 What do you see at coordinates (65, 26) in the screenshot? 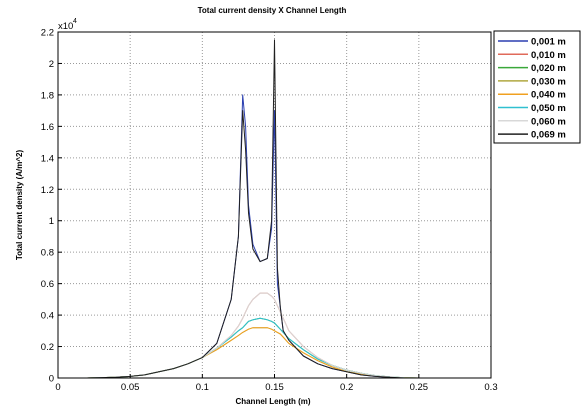
I see `y-exponent-base: x10` at bounding box center [65, 26].